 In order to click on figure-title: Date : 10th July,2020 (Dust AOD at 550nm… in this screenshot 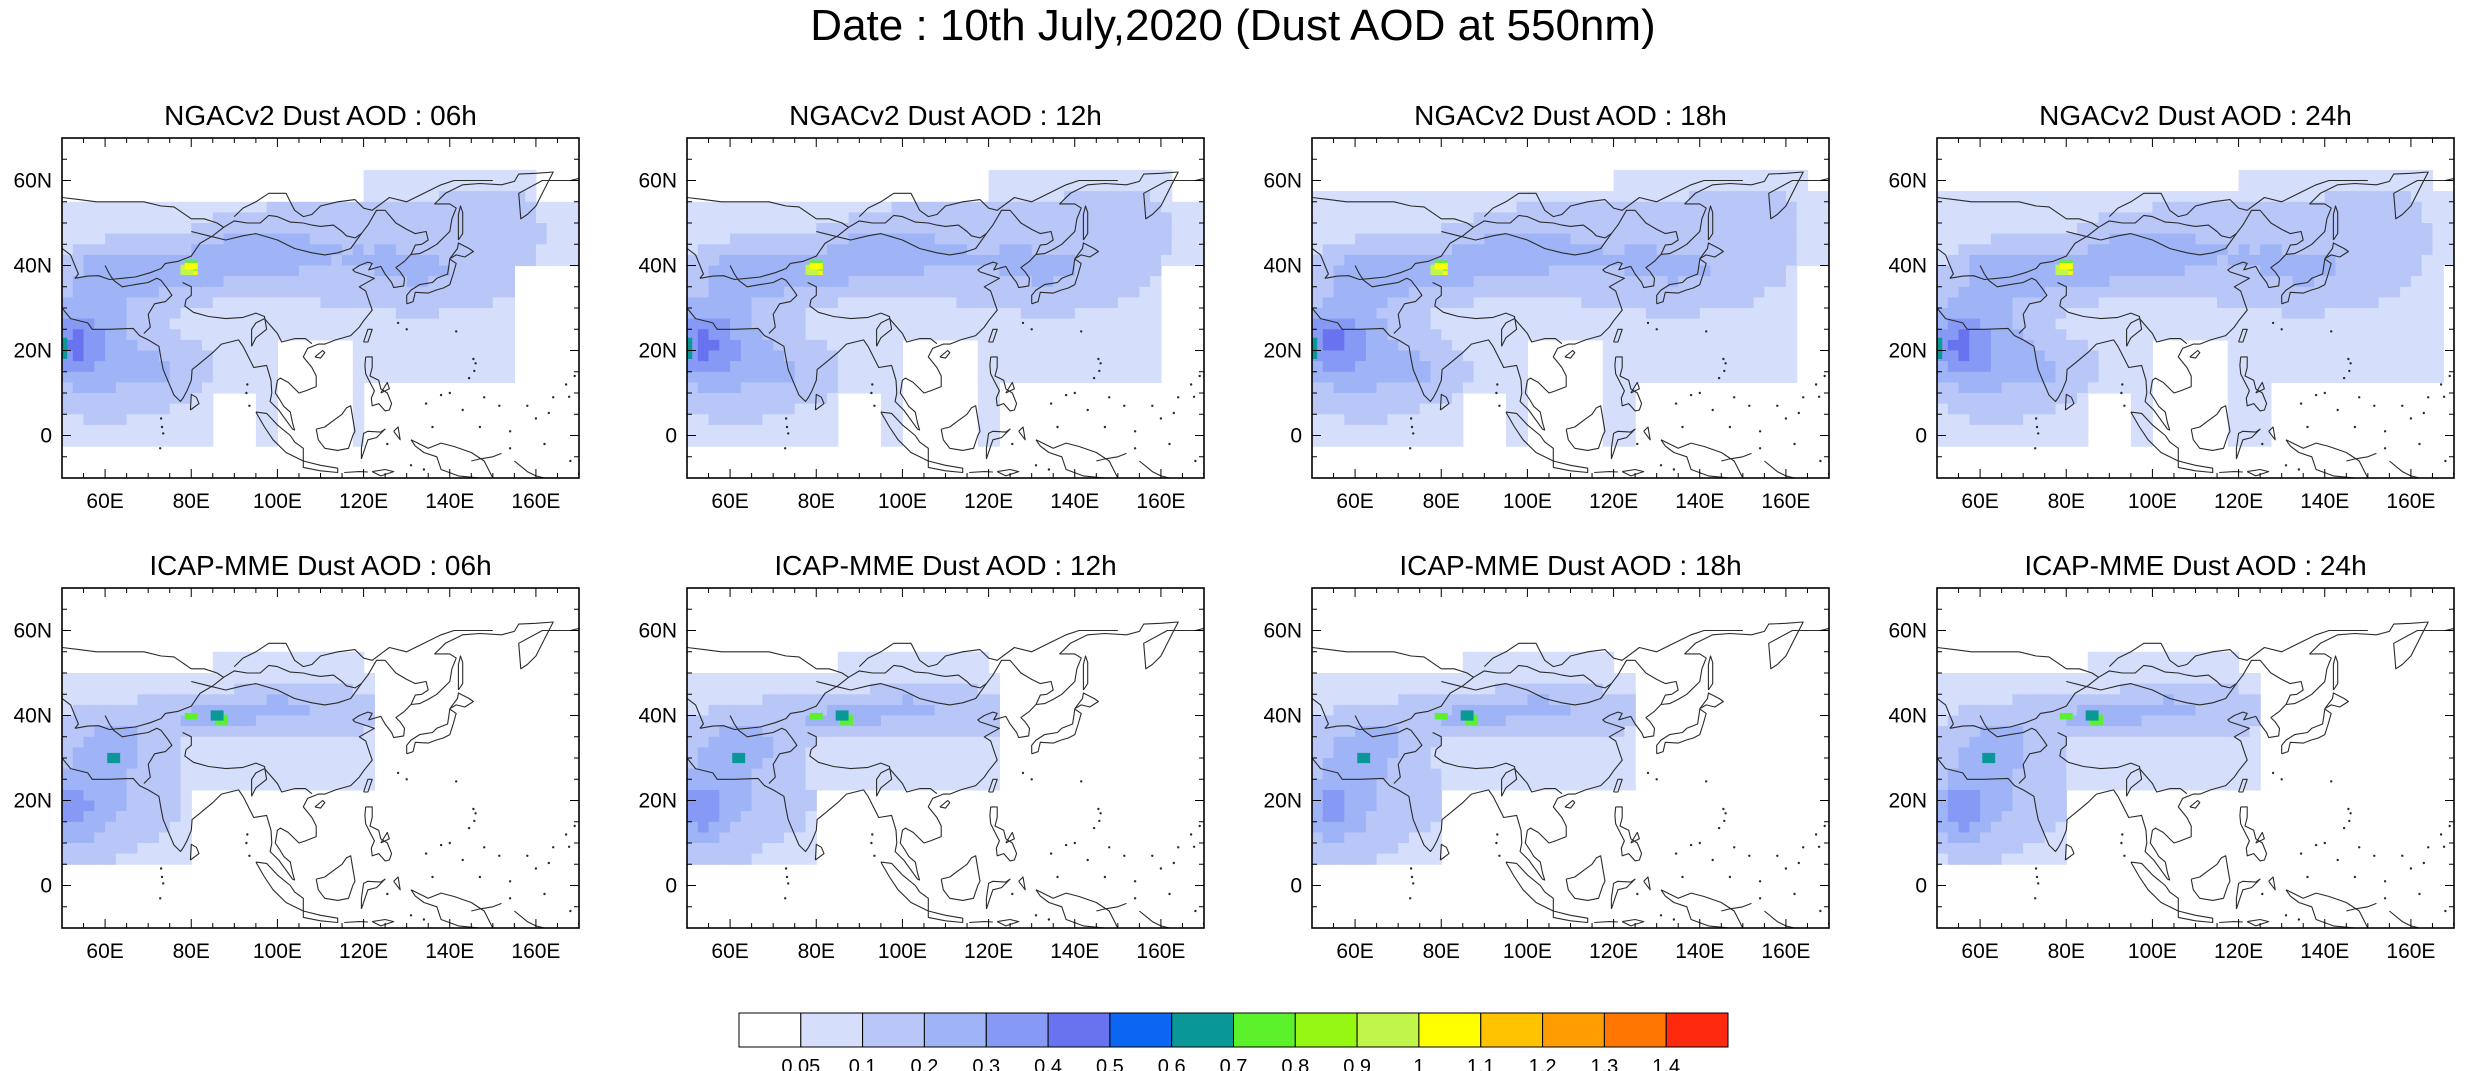, I will do `click(1233, 25)`.